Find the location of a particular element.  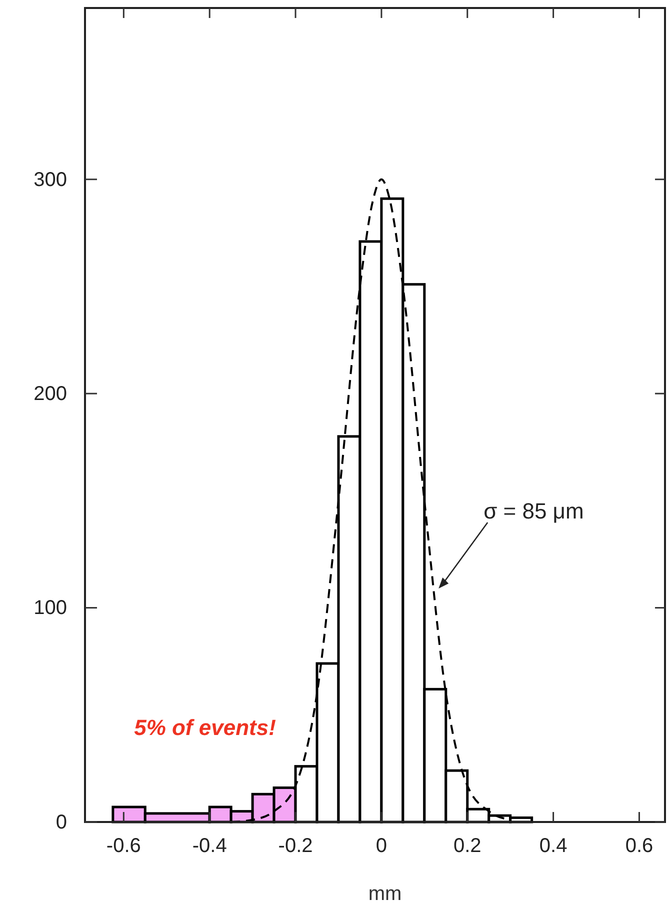

x-tick-label: 0.2 is located at coordinates (467, 846).